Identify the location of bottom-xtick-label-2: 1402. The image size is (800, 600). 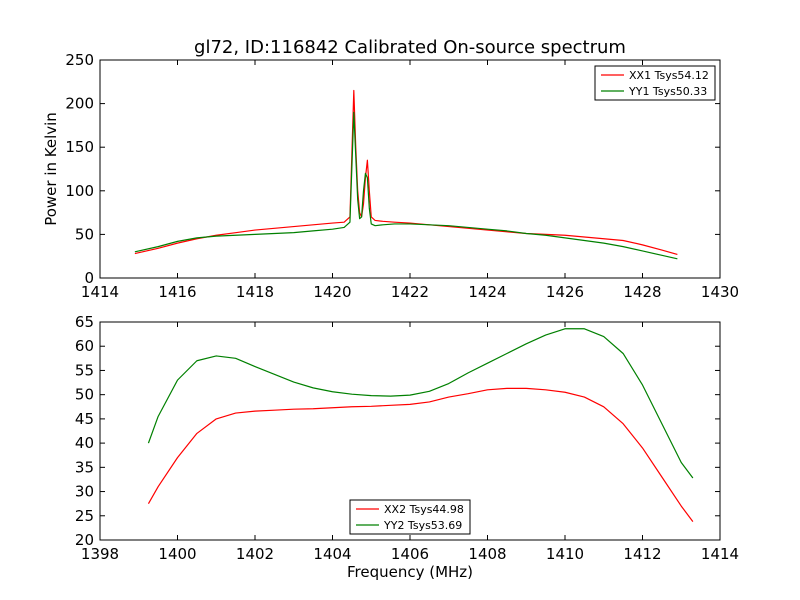
(255, 554).